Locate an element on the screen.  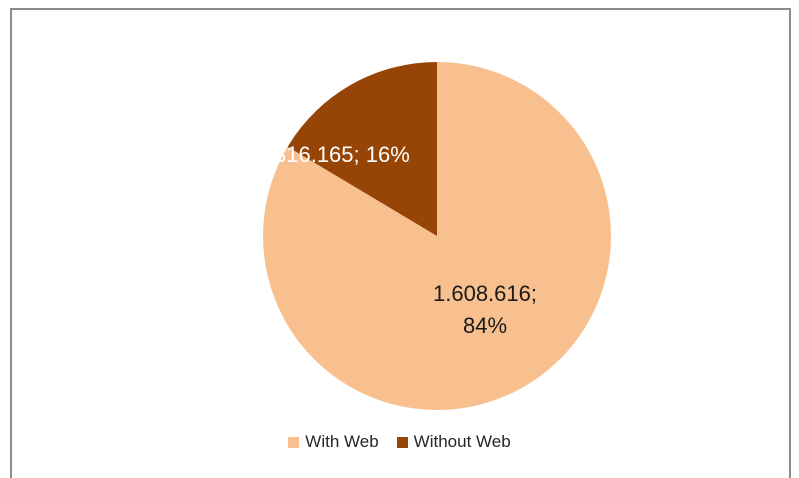
data-label-with-web: 1.608.616; 84% is located at coordinates (485, 310).